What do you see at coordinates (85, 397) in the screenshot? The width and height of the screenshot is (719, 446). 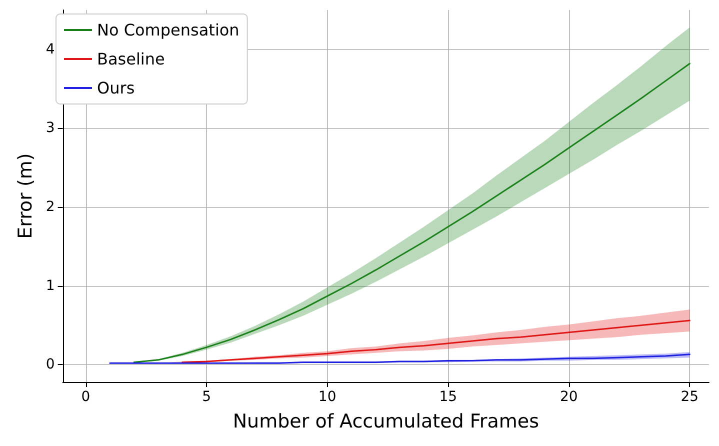 I see `x-tick-label: 0` at bounding box center [85, 397].